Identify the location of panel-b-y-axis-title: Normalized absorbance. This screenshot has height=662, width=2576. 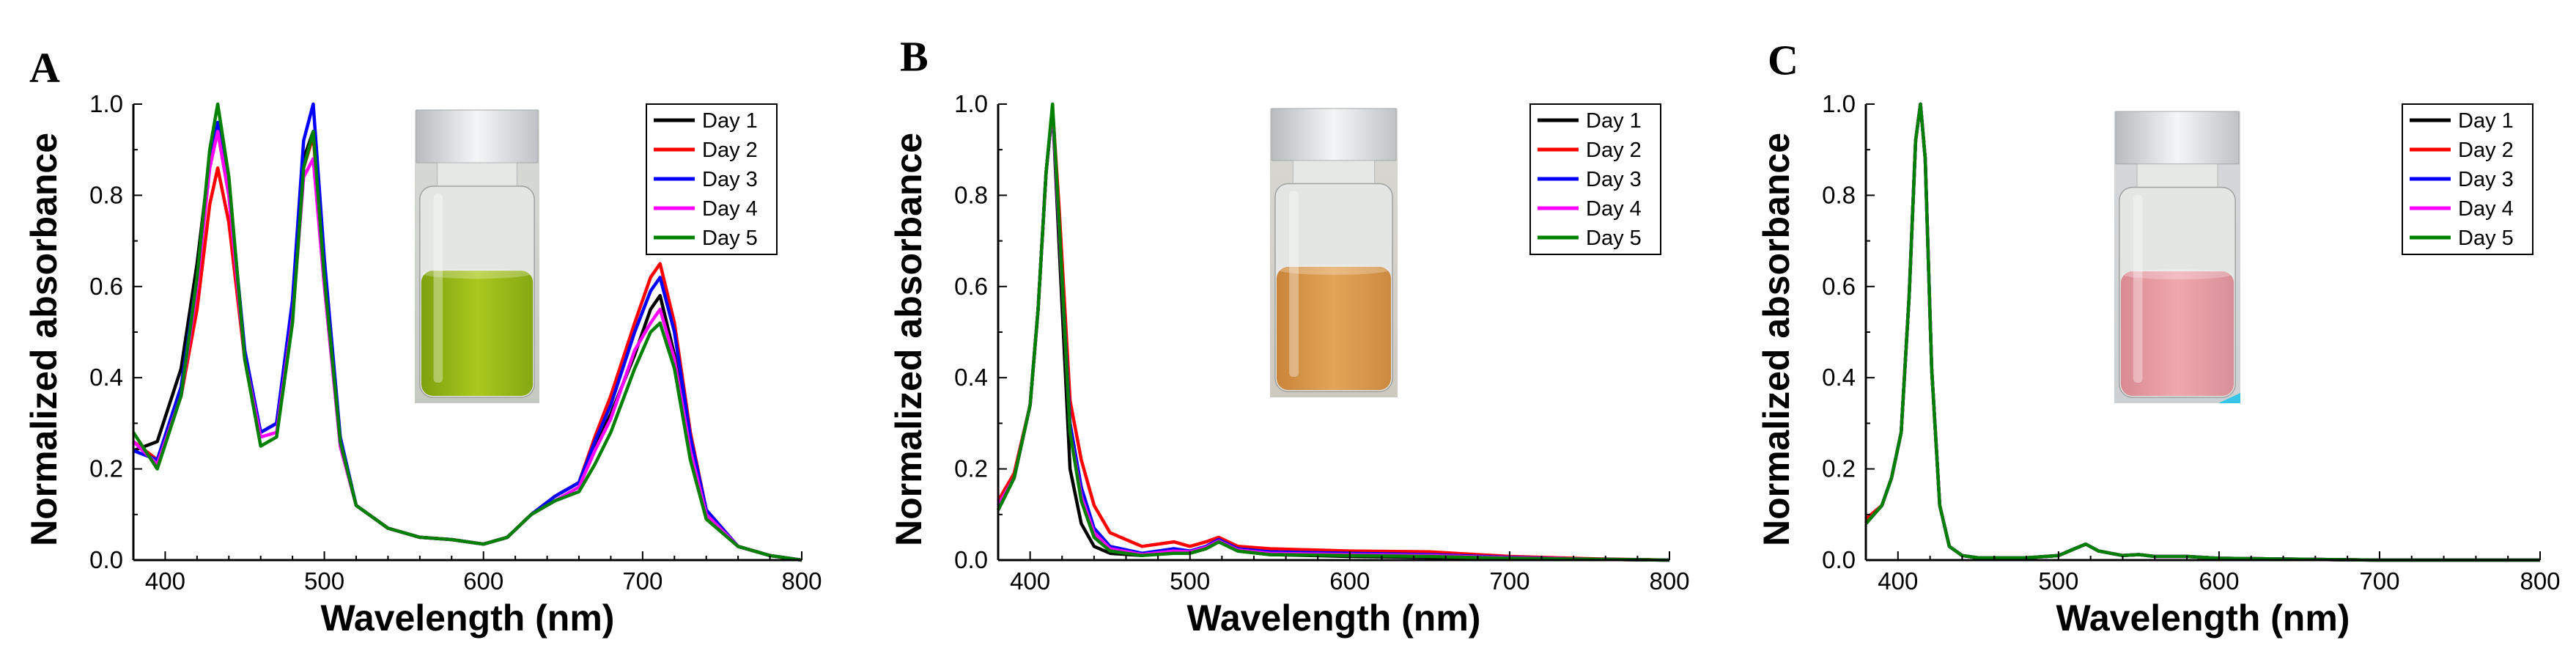
(908, 339).